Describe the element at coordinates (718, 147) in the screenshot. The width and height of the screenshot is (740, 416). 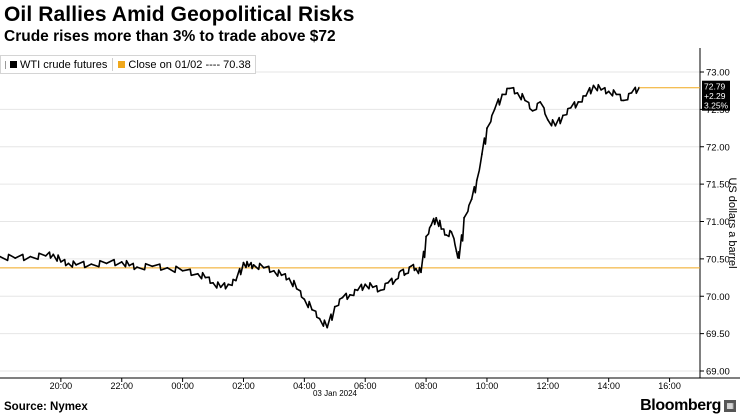
I see `y-tick-label: 72.00` at that location.